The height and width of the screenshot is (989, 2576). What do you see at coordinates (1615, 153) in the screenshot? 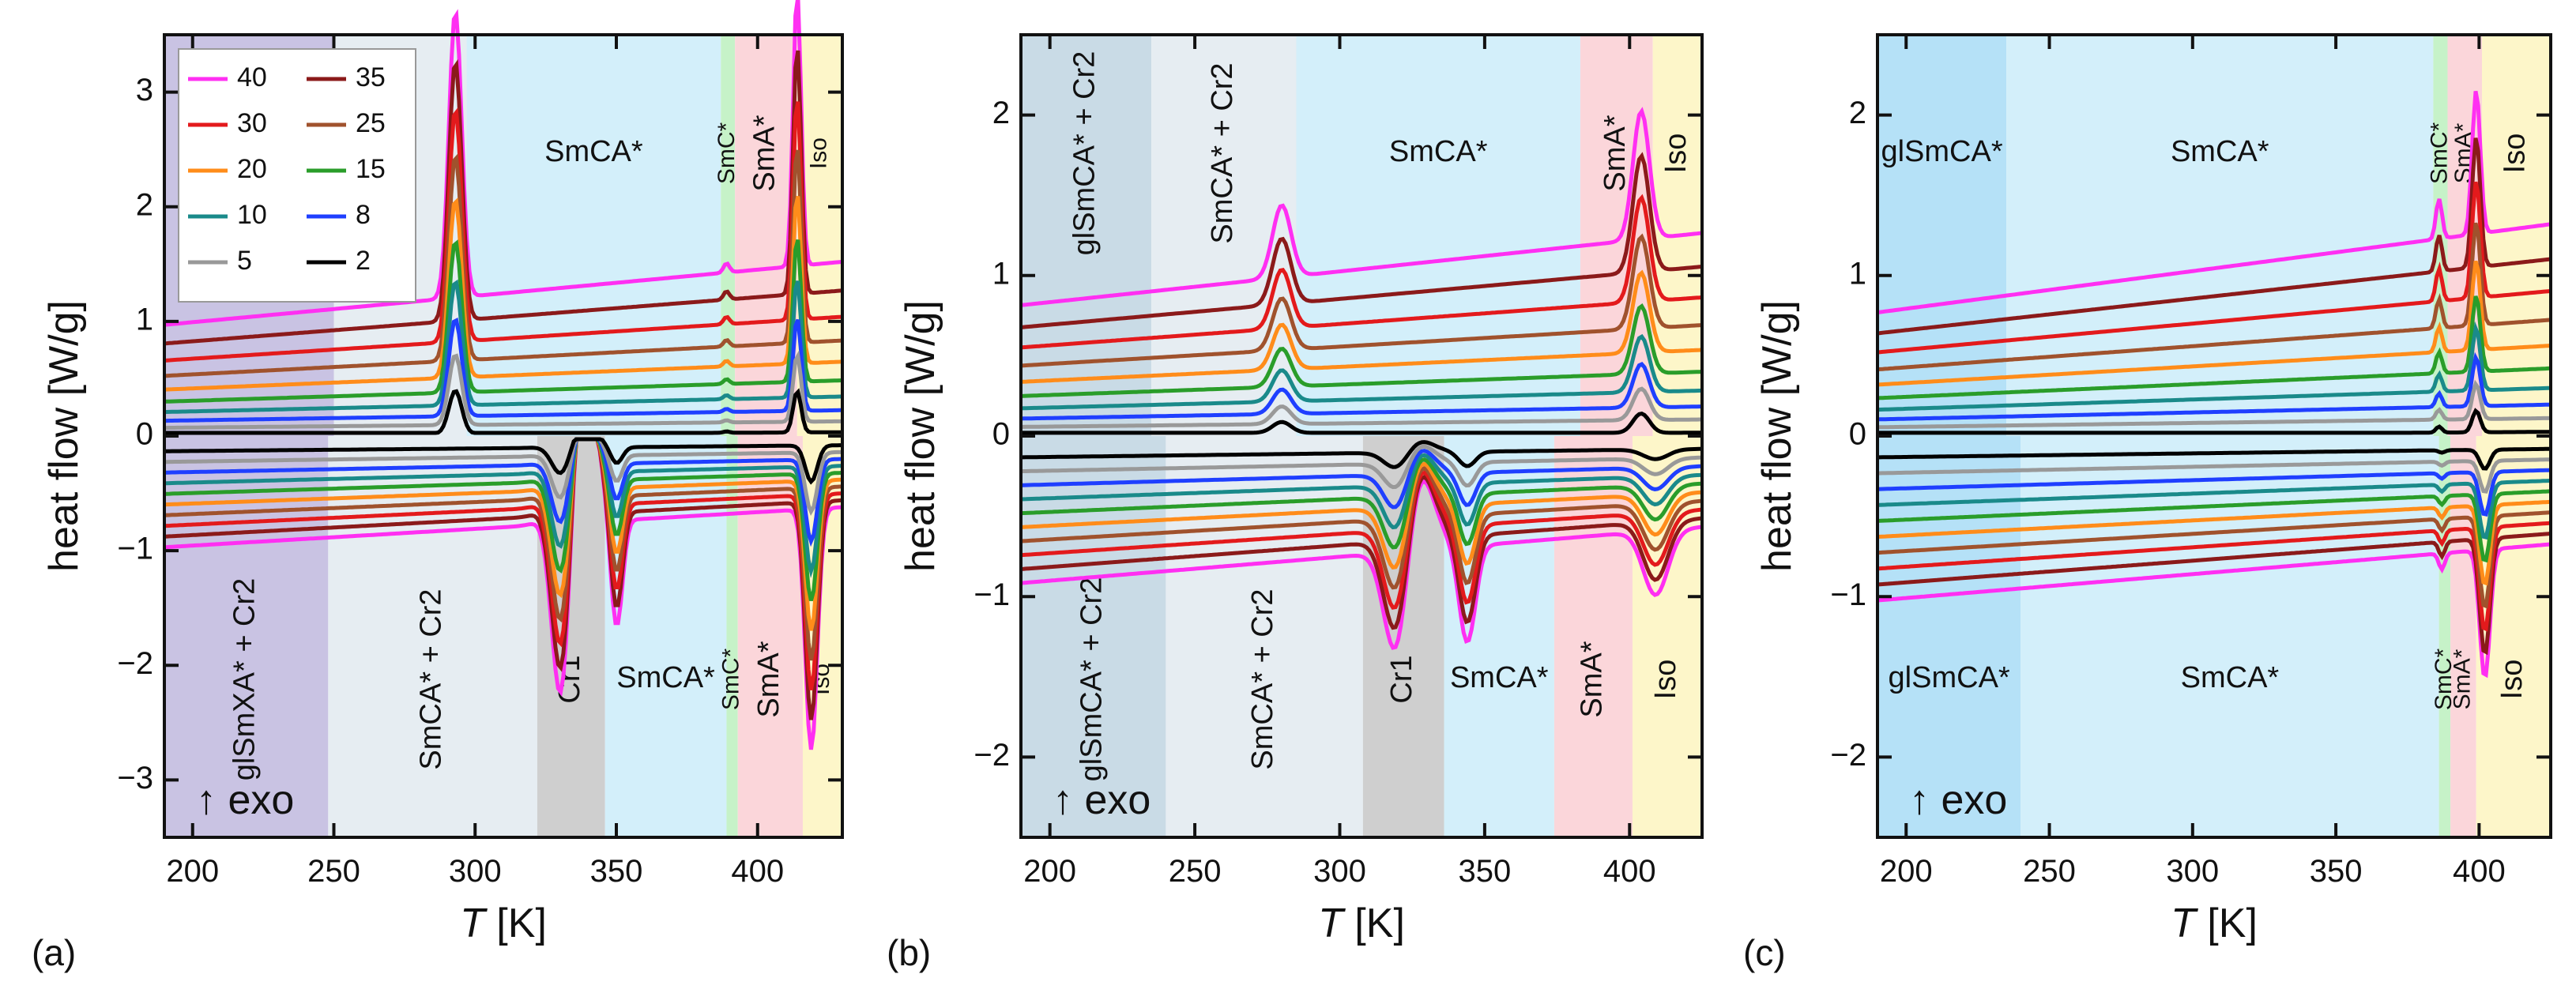
I see `heating-region-label-3: SmA*` at bounding box center [1615, 153].